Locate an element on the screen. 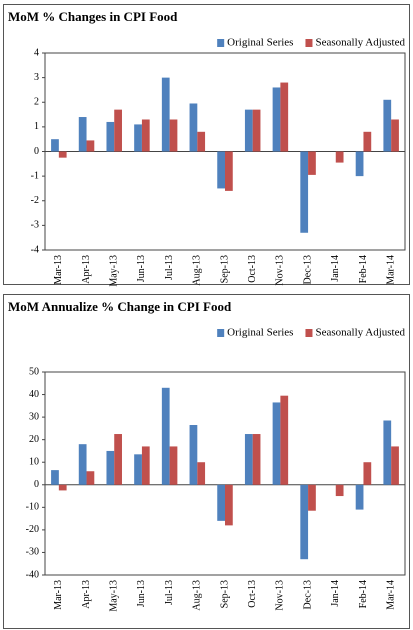  x-tick-label: Mar-14 is located at coordinates (390, 270).